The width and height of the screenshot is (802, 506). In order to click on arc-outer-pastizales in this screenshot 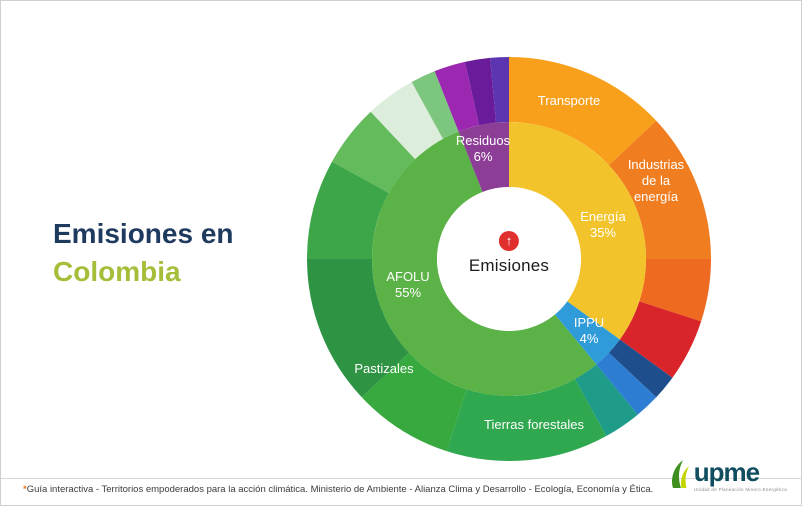, I will do `click(358, 328)`.